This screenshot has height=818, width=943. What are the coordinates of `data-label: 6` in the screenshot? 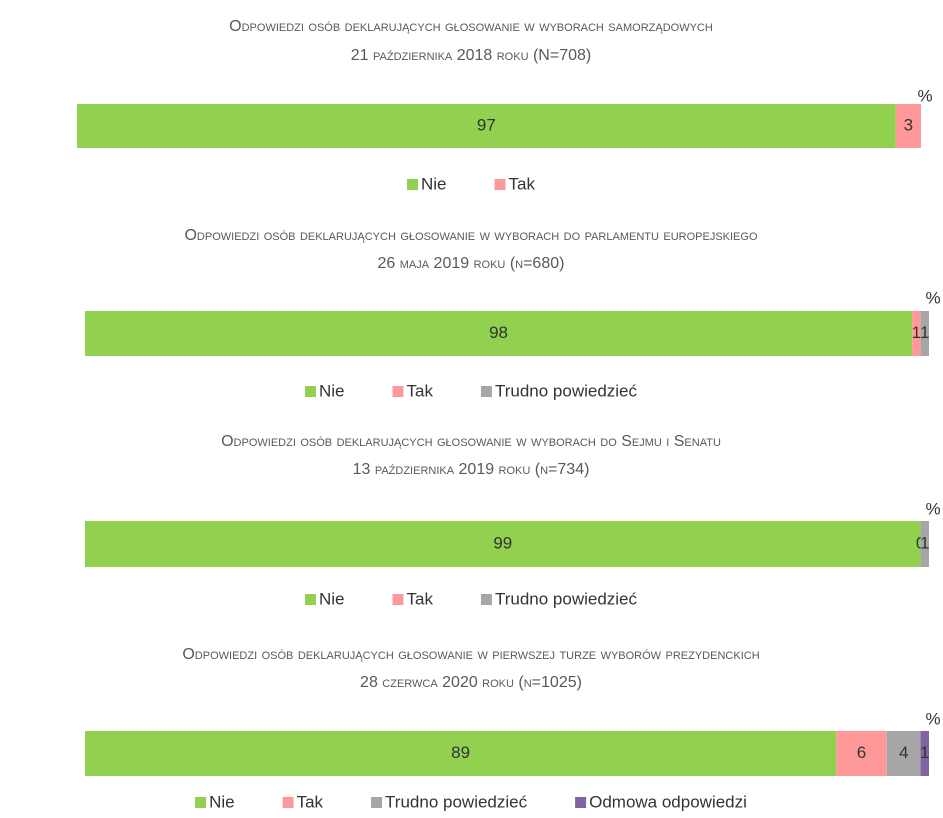 It's located at (861, 752).